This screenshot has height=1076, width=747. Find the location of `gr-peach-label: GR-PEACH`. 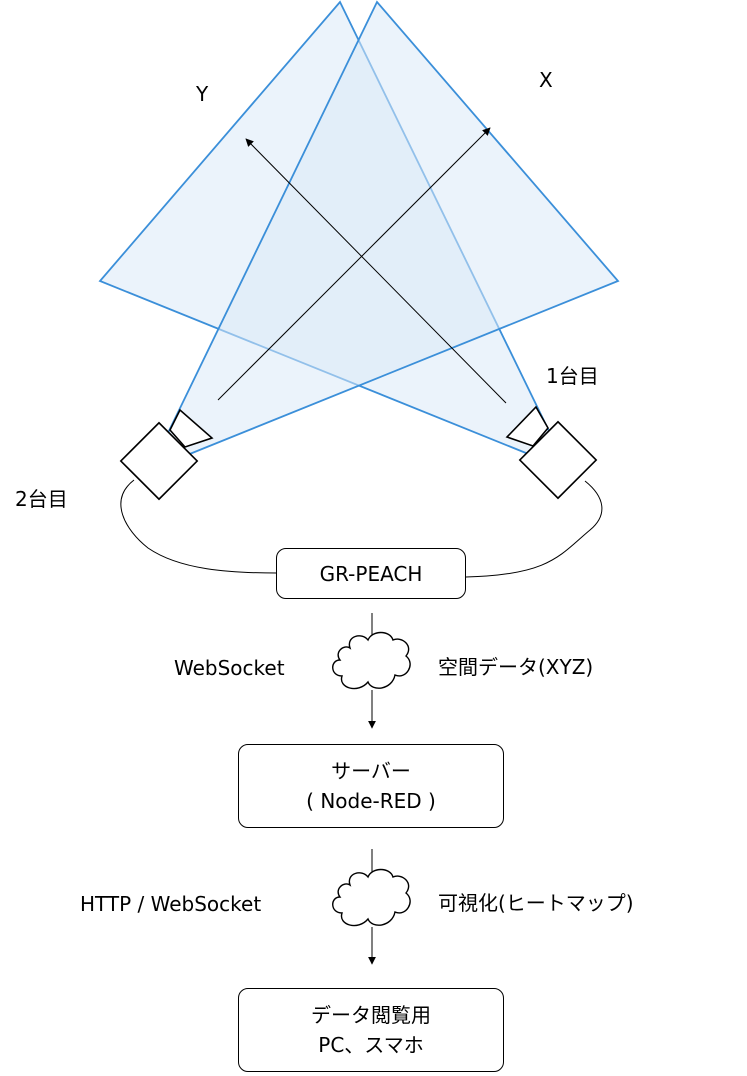

gr-peach-label: GR-PEACH is located at coordinates (371, 573).